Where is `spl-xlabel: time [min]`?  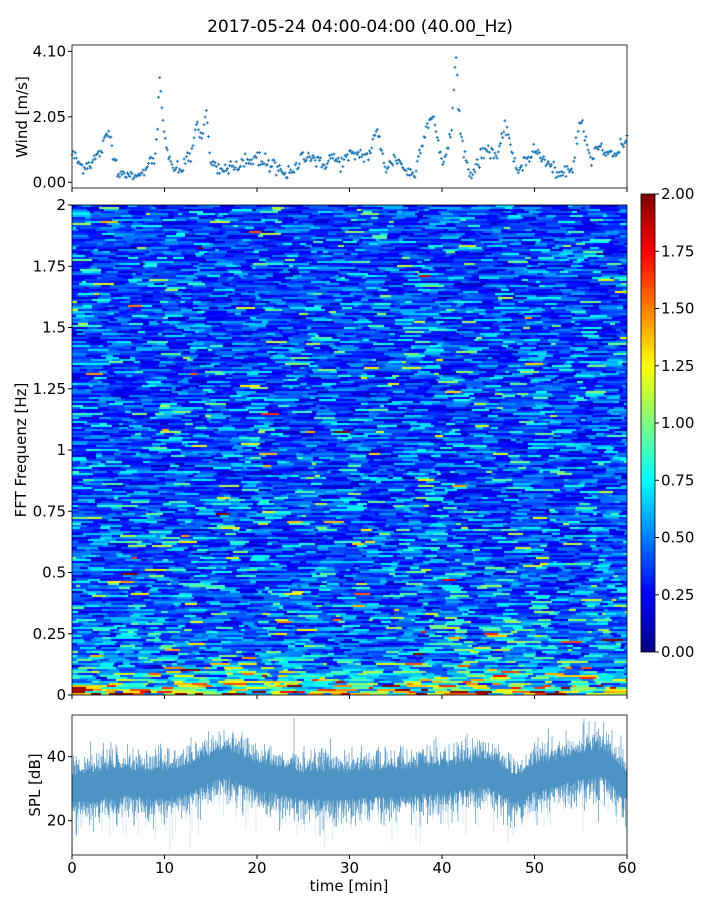
spl-xlabel: time [min] is located at coordinates (349, 886).